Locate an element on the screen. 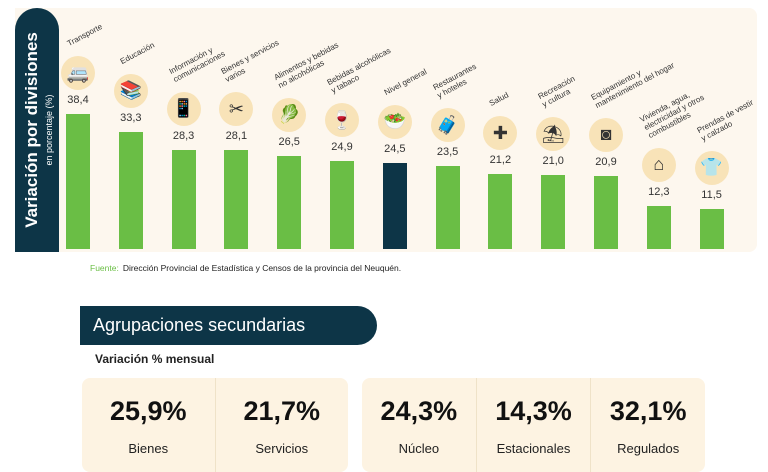 Image resolution: width=768 pixels, height=472 pixels. stat-card-servicios: 21,7% Servicios is located at coordinates (282, 425).